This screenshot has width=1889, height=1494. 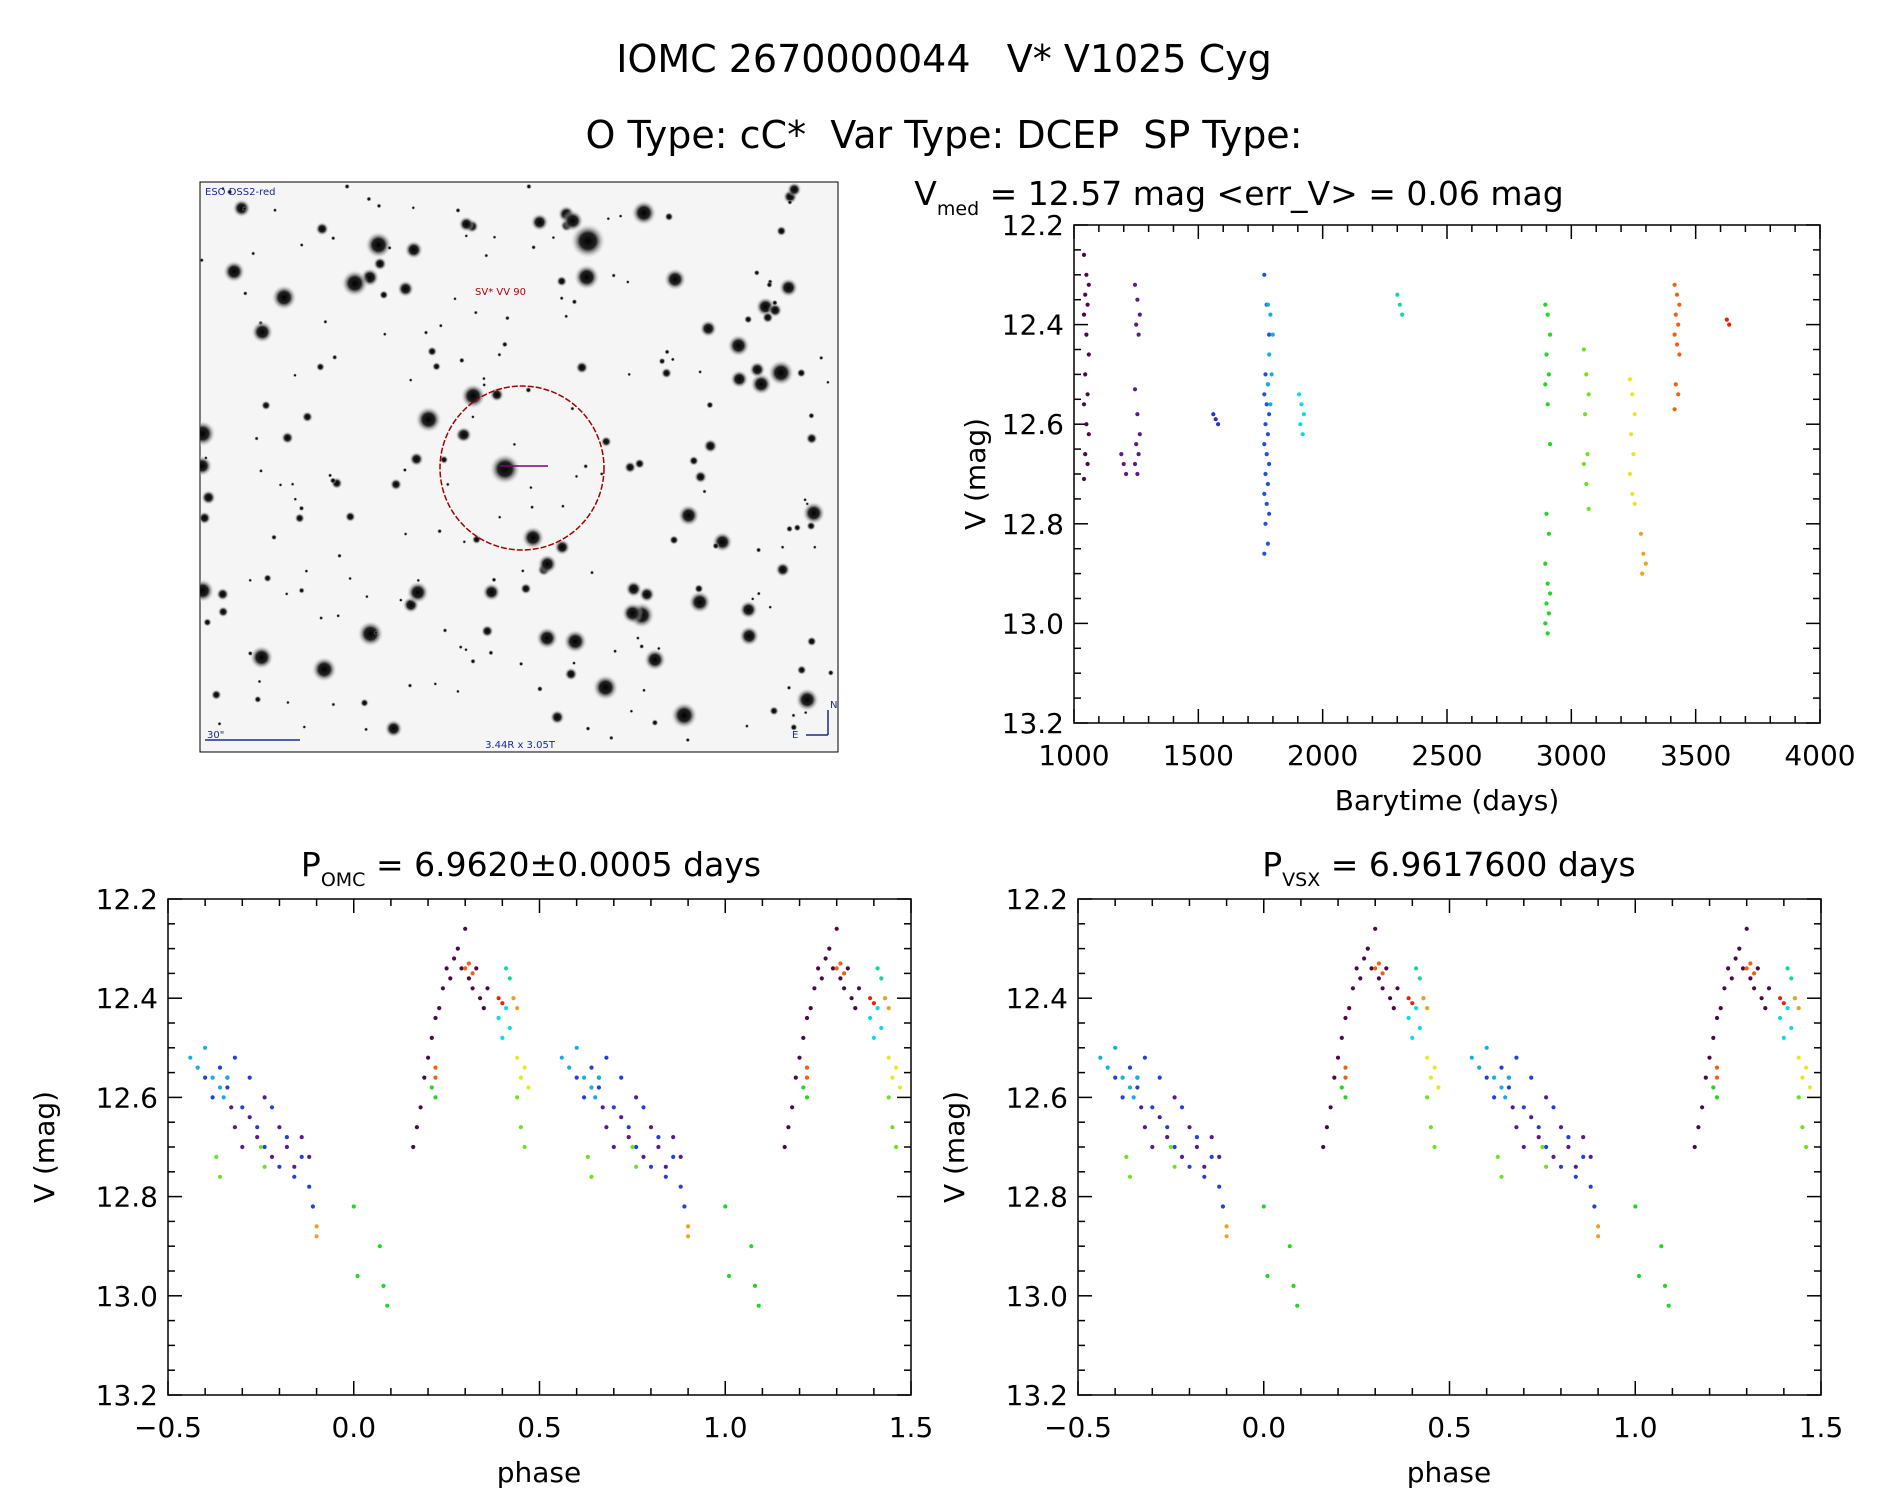 What do you see at coordinates (1263, 1427) in the screenshot?
I see `x-tick-label: 0.0` at bounding box center [1263, 1427].